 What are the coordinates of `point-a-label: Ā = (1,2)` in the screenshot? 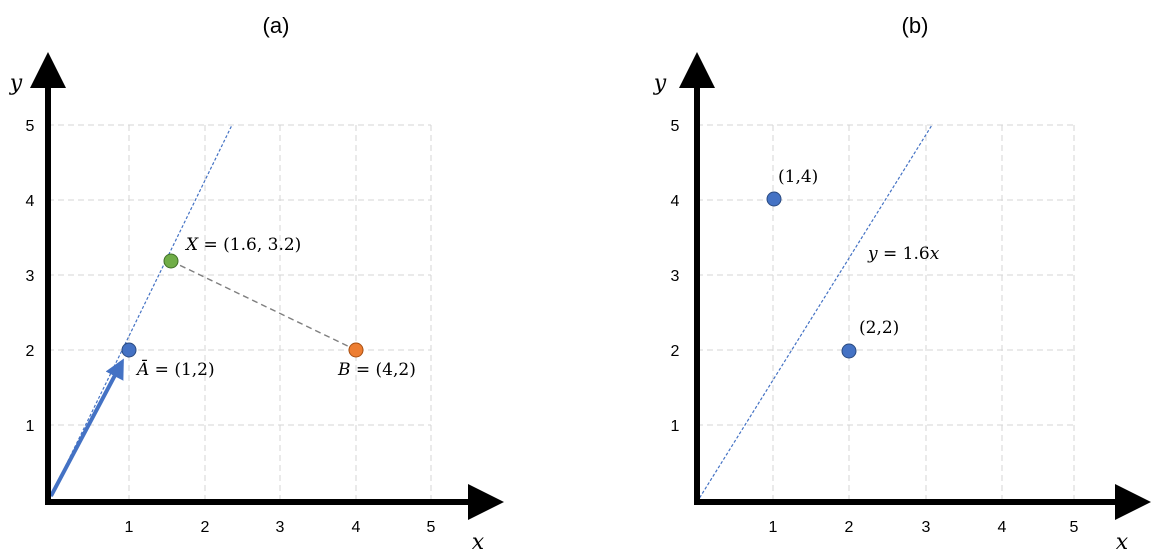 It's located at (175, 369).